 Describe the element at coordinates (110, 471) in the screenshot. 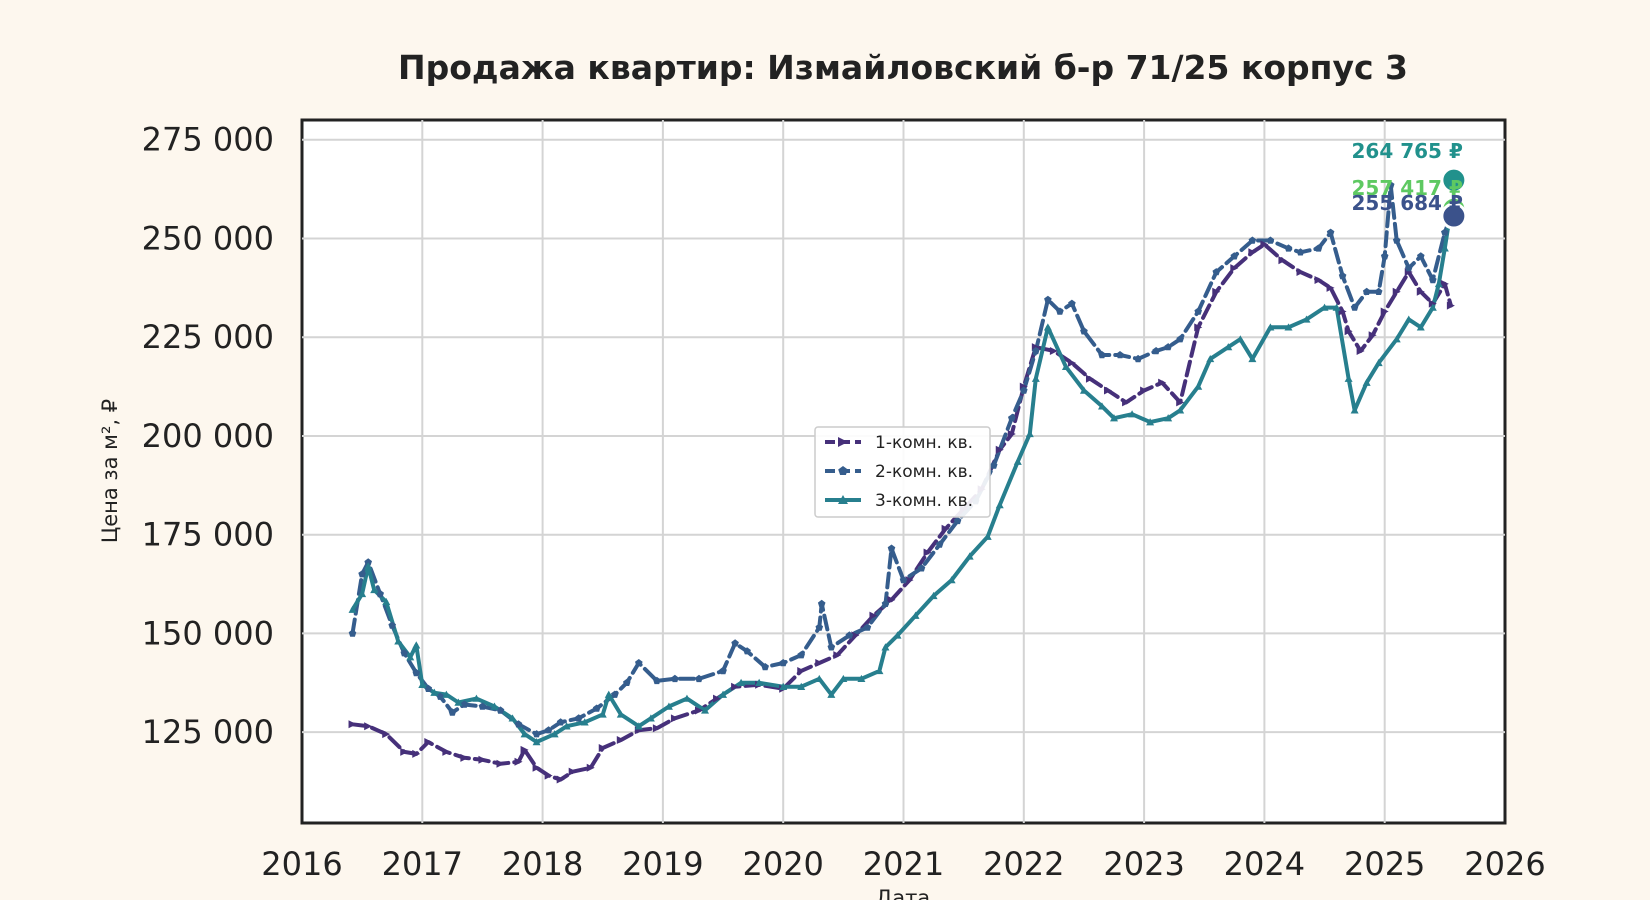

I see `y-axis-label: Цена за м², ₽` at that location.